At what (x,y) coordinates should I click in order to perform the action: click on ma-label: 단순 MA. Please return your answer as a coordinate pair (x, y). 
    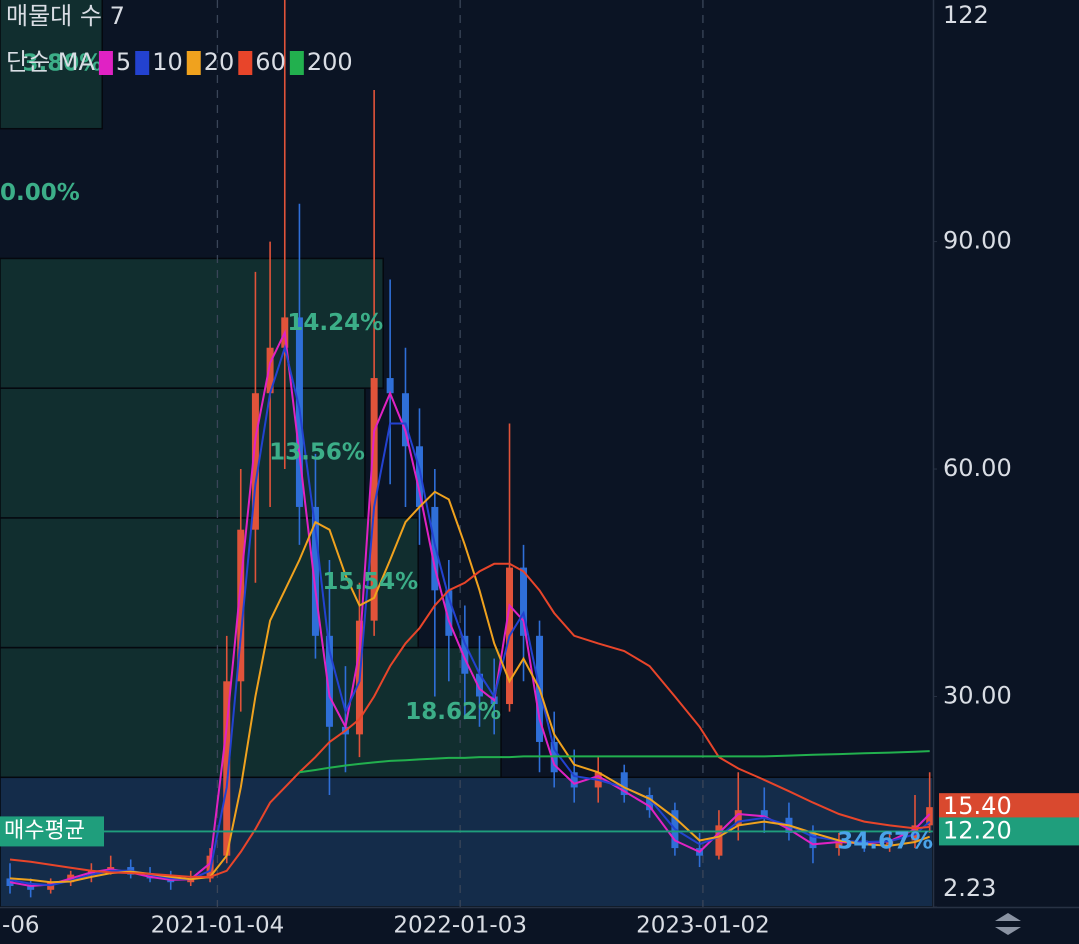
    Looking at the image, I should click on (50, 62).